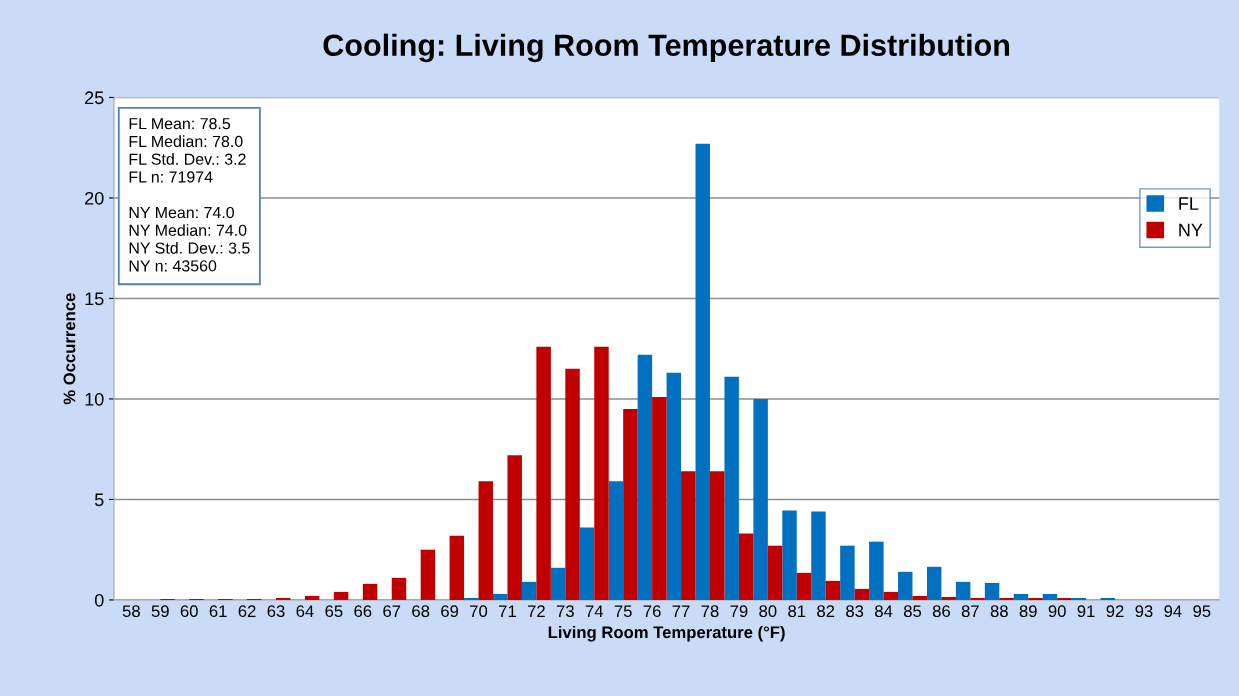  I want to click on y-tick-label: 20, so click(94, 198).